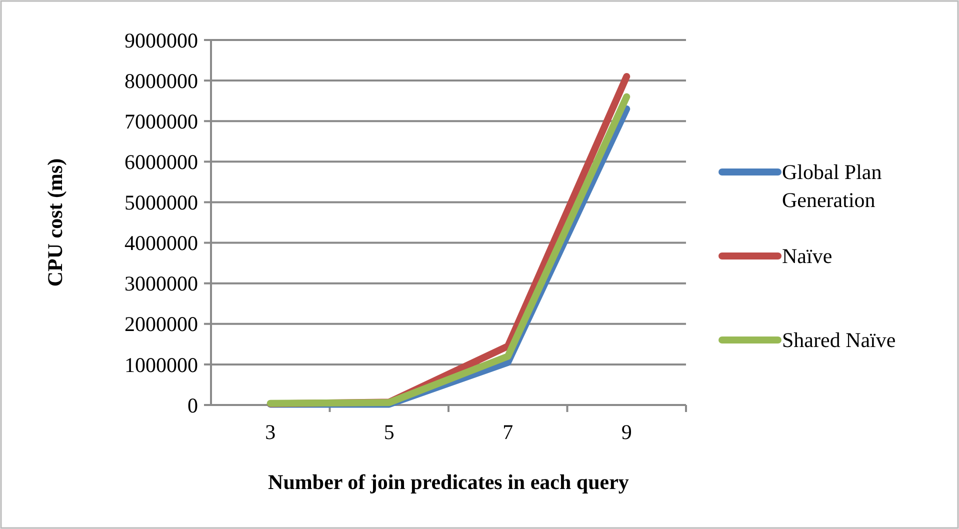  Describe the element at coordinates (161, 364) in the screenshot. I see `y-tick-label: 1000000` at that location.